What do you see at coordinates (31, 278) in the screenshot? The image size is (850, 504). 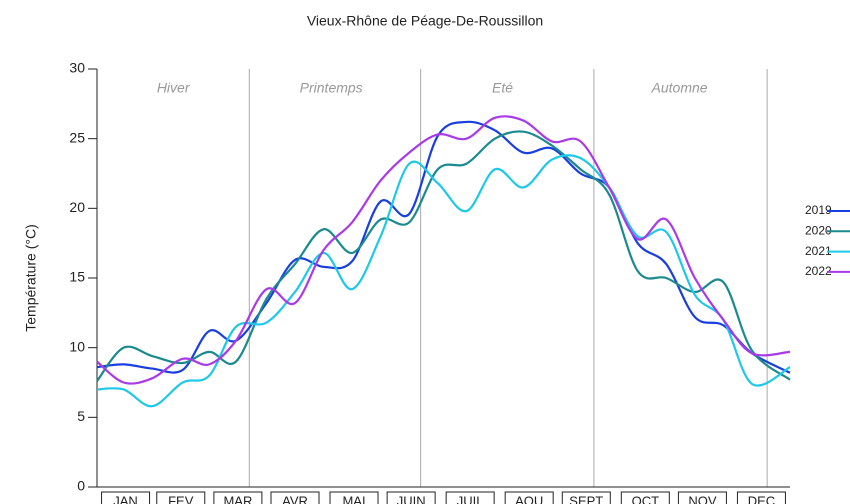 I see `y-axis-label: Température (°C)` at bounding box center [31, 278].